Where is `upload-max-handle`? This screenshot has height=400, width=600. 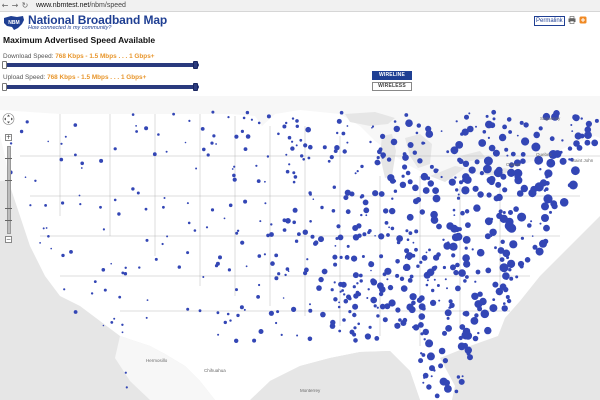 upload-max-handle is located at coordinates (195, 87).